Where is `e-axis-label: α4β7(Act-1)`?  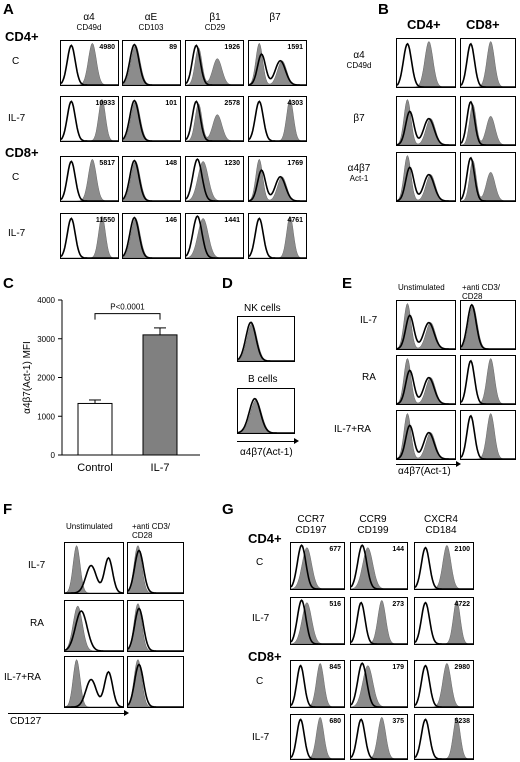 e-axis-label: α4β7(Act-1) is located at coordinates (424, 471).